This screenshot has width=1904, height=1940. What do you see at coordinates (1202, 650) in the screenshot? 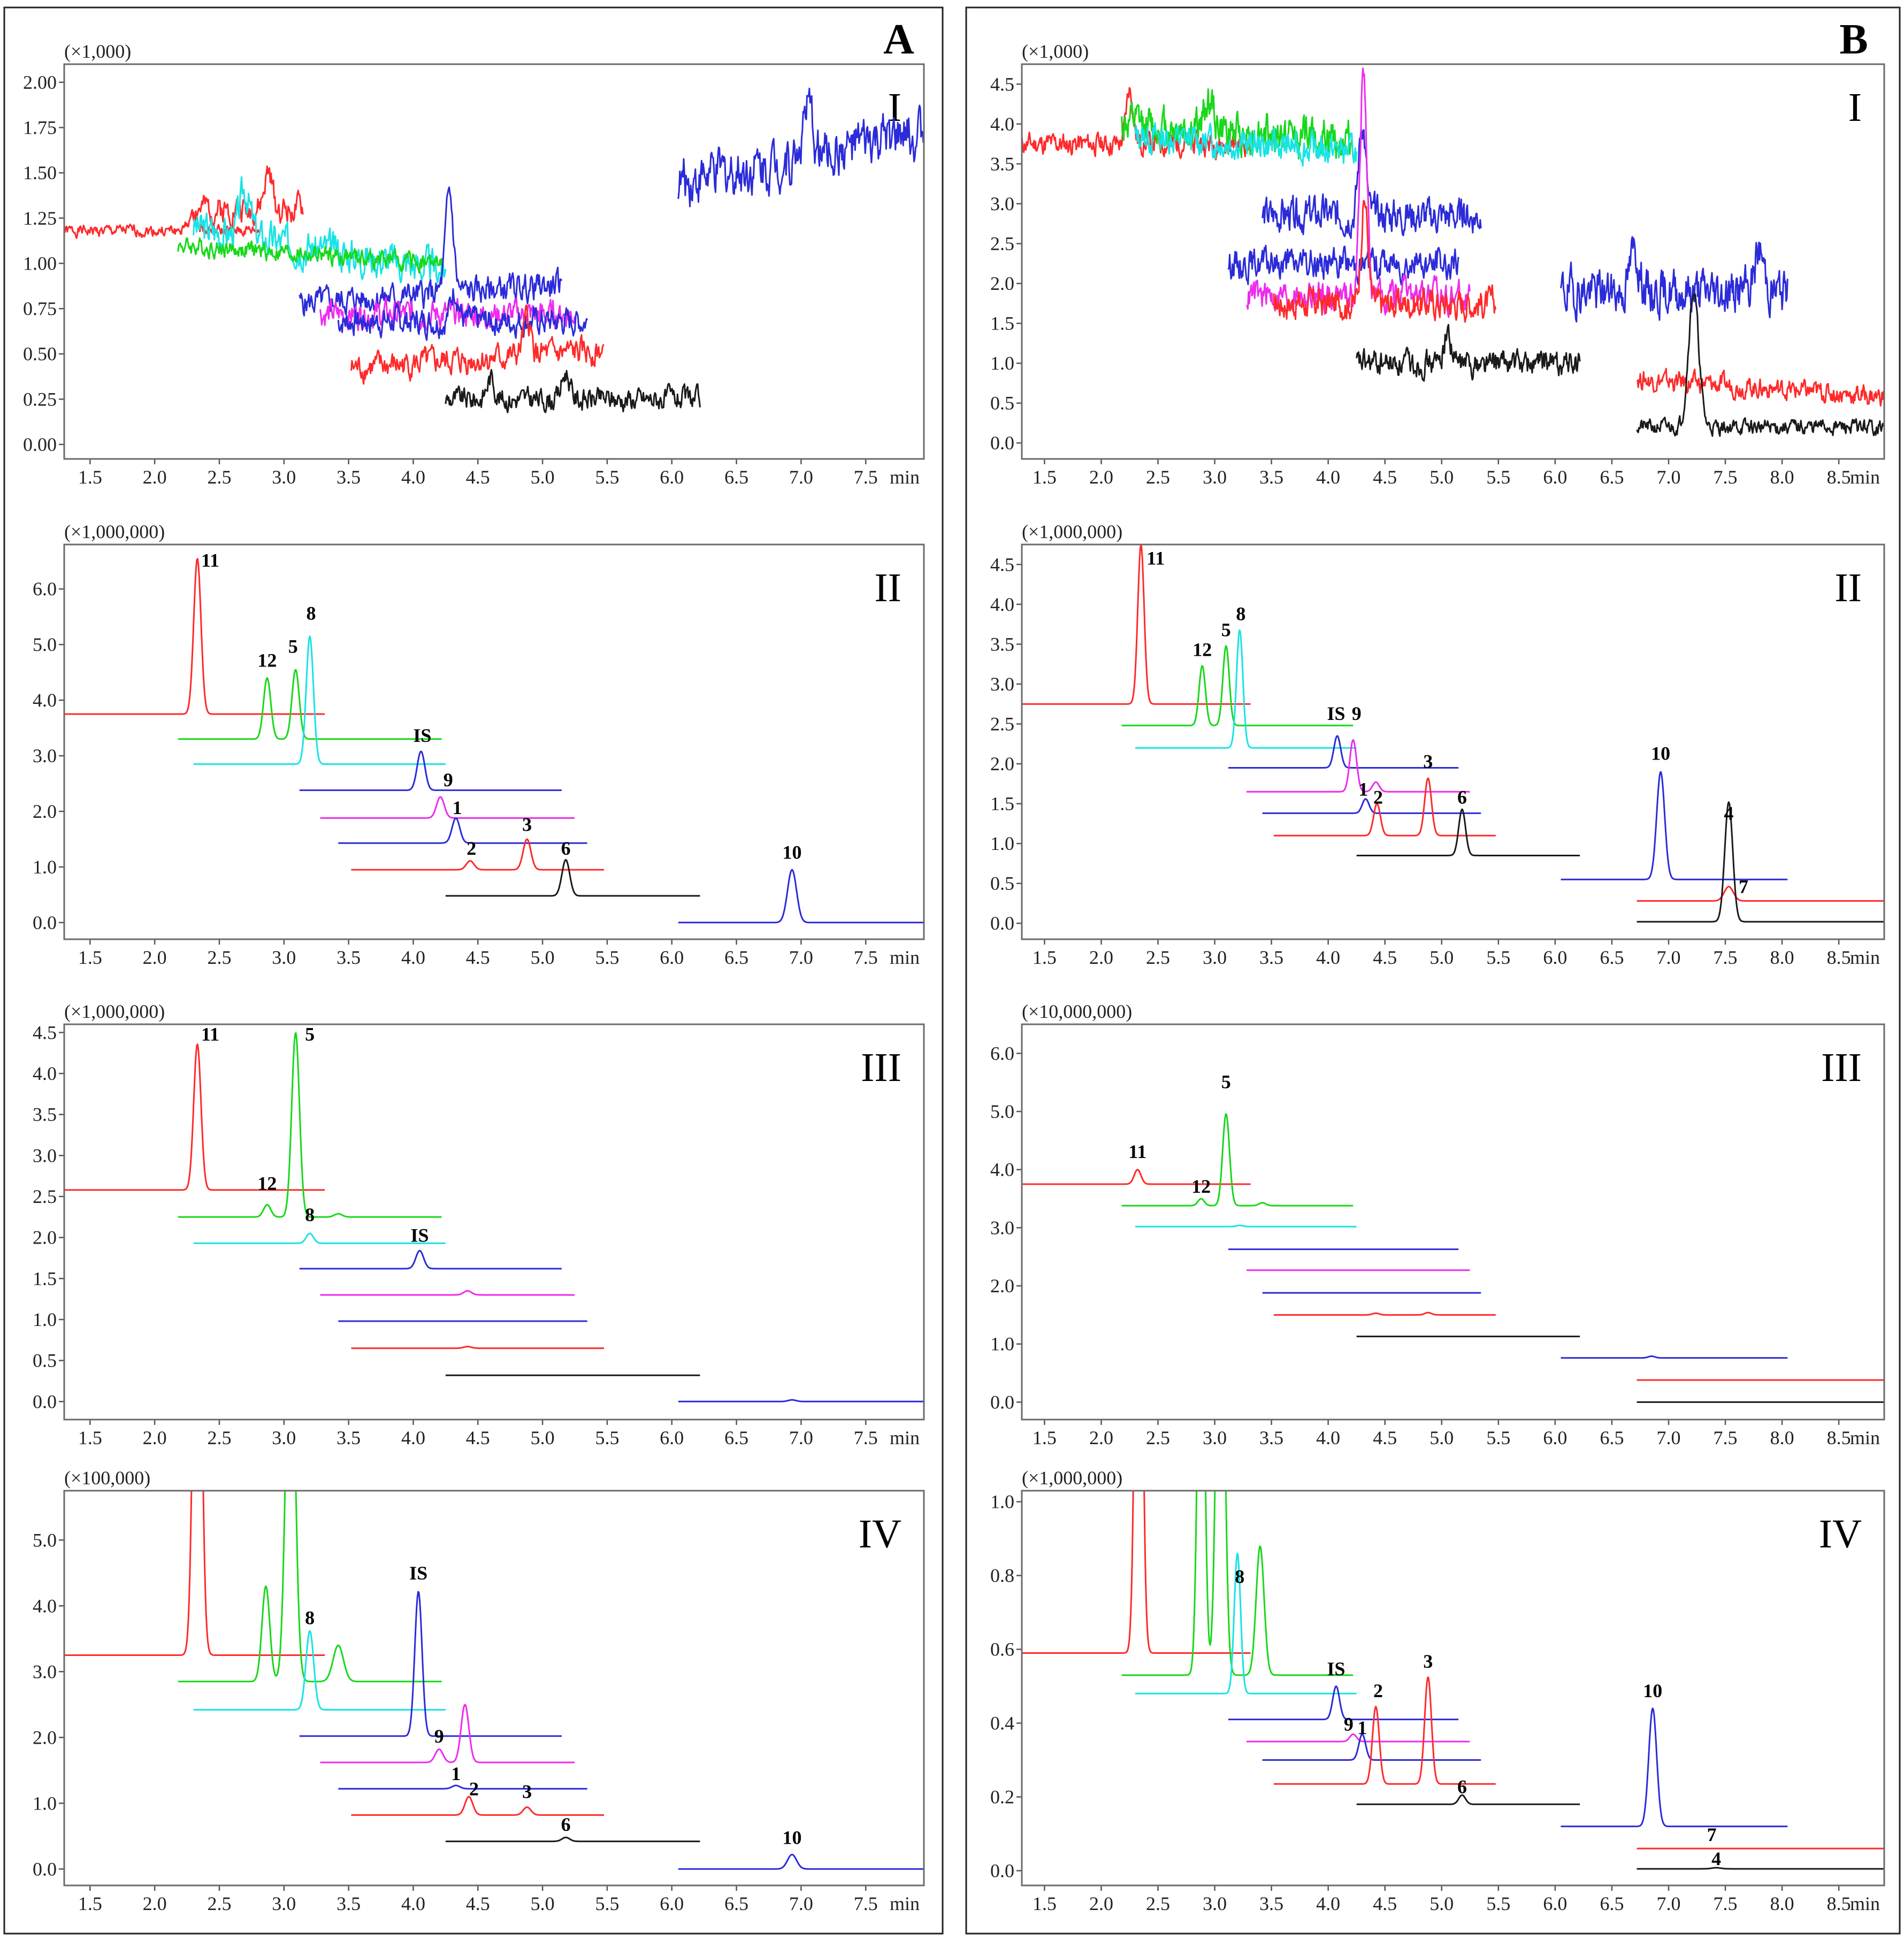
I see `peak-label: 12` at bounding box center [1202, 650].